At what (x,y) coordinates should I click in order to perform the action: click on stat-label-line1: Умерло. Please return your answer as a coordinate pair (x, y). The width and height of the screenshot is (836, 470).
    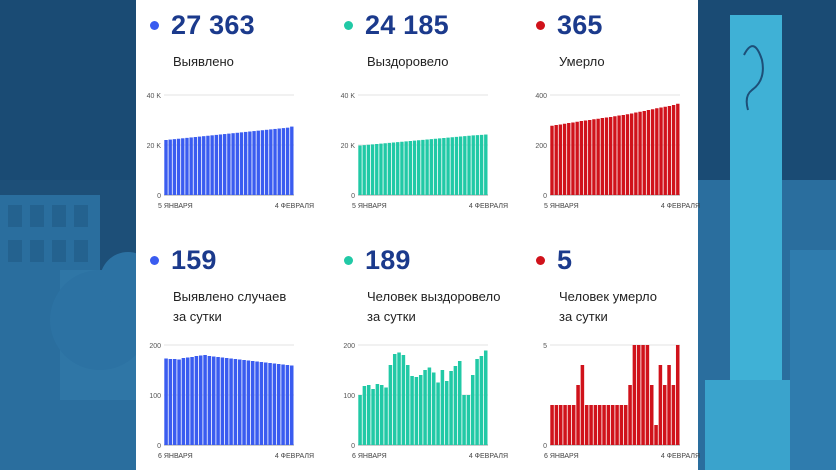
    Looking at the image, I should click on (582, 61).